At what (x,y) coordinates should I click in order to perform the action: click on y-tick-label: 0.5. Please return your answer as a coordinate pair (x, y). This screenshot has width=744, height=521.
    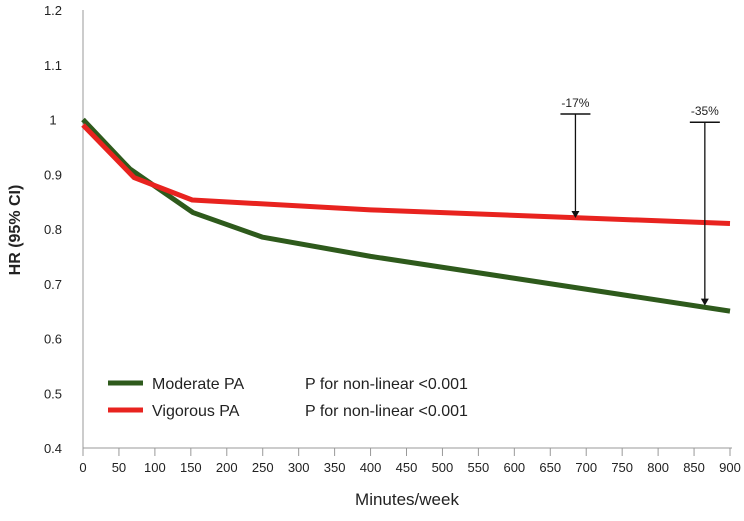
    Looking at the image, I should click on (53, 393).